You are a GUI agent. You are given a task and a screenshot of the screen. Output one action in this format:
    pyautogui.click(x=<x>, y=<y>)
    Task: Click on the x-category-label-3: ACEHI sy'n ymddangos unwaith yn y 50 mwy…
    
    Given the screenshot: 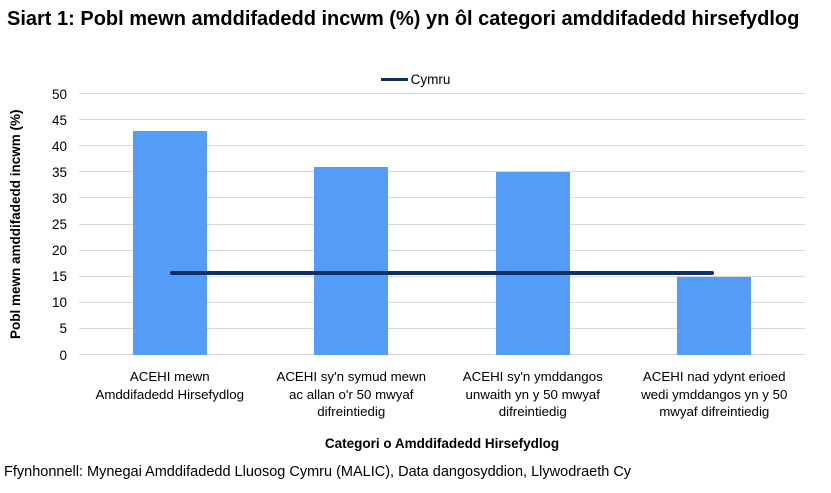 What is the action you would take?
    pyautogui.click(x=532, y=394)
    